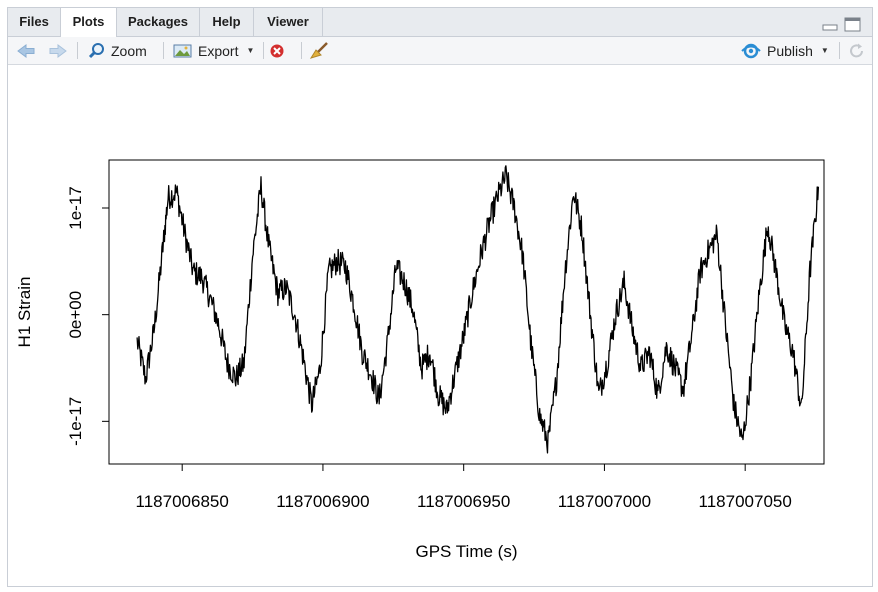 The width and height of the screenshot is (878, 592). I want to click on forward-button, so click(58, 50).